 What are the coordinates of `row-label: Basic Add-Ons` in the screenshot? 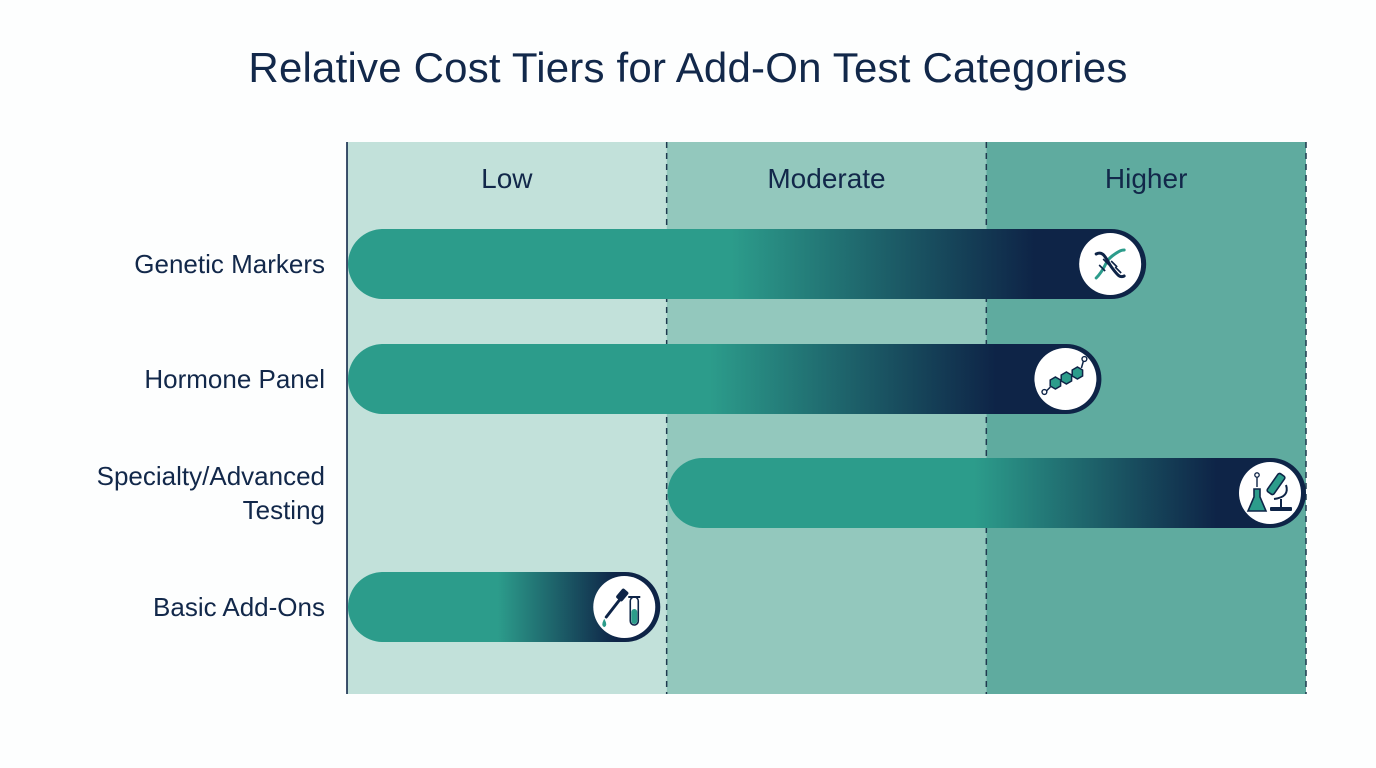 It's located at (239, 607).